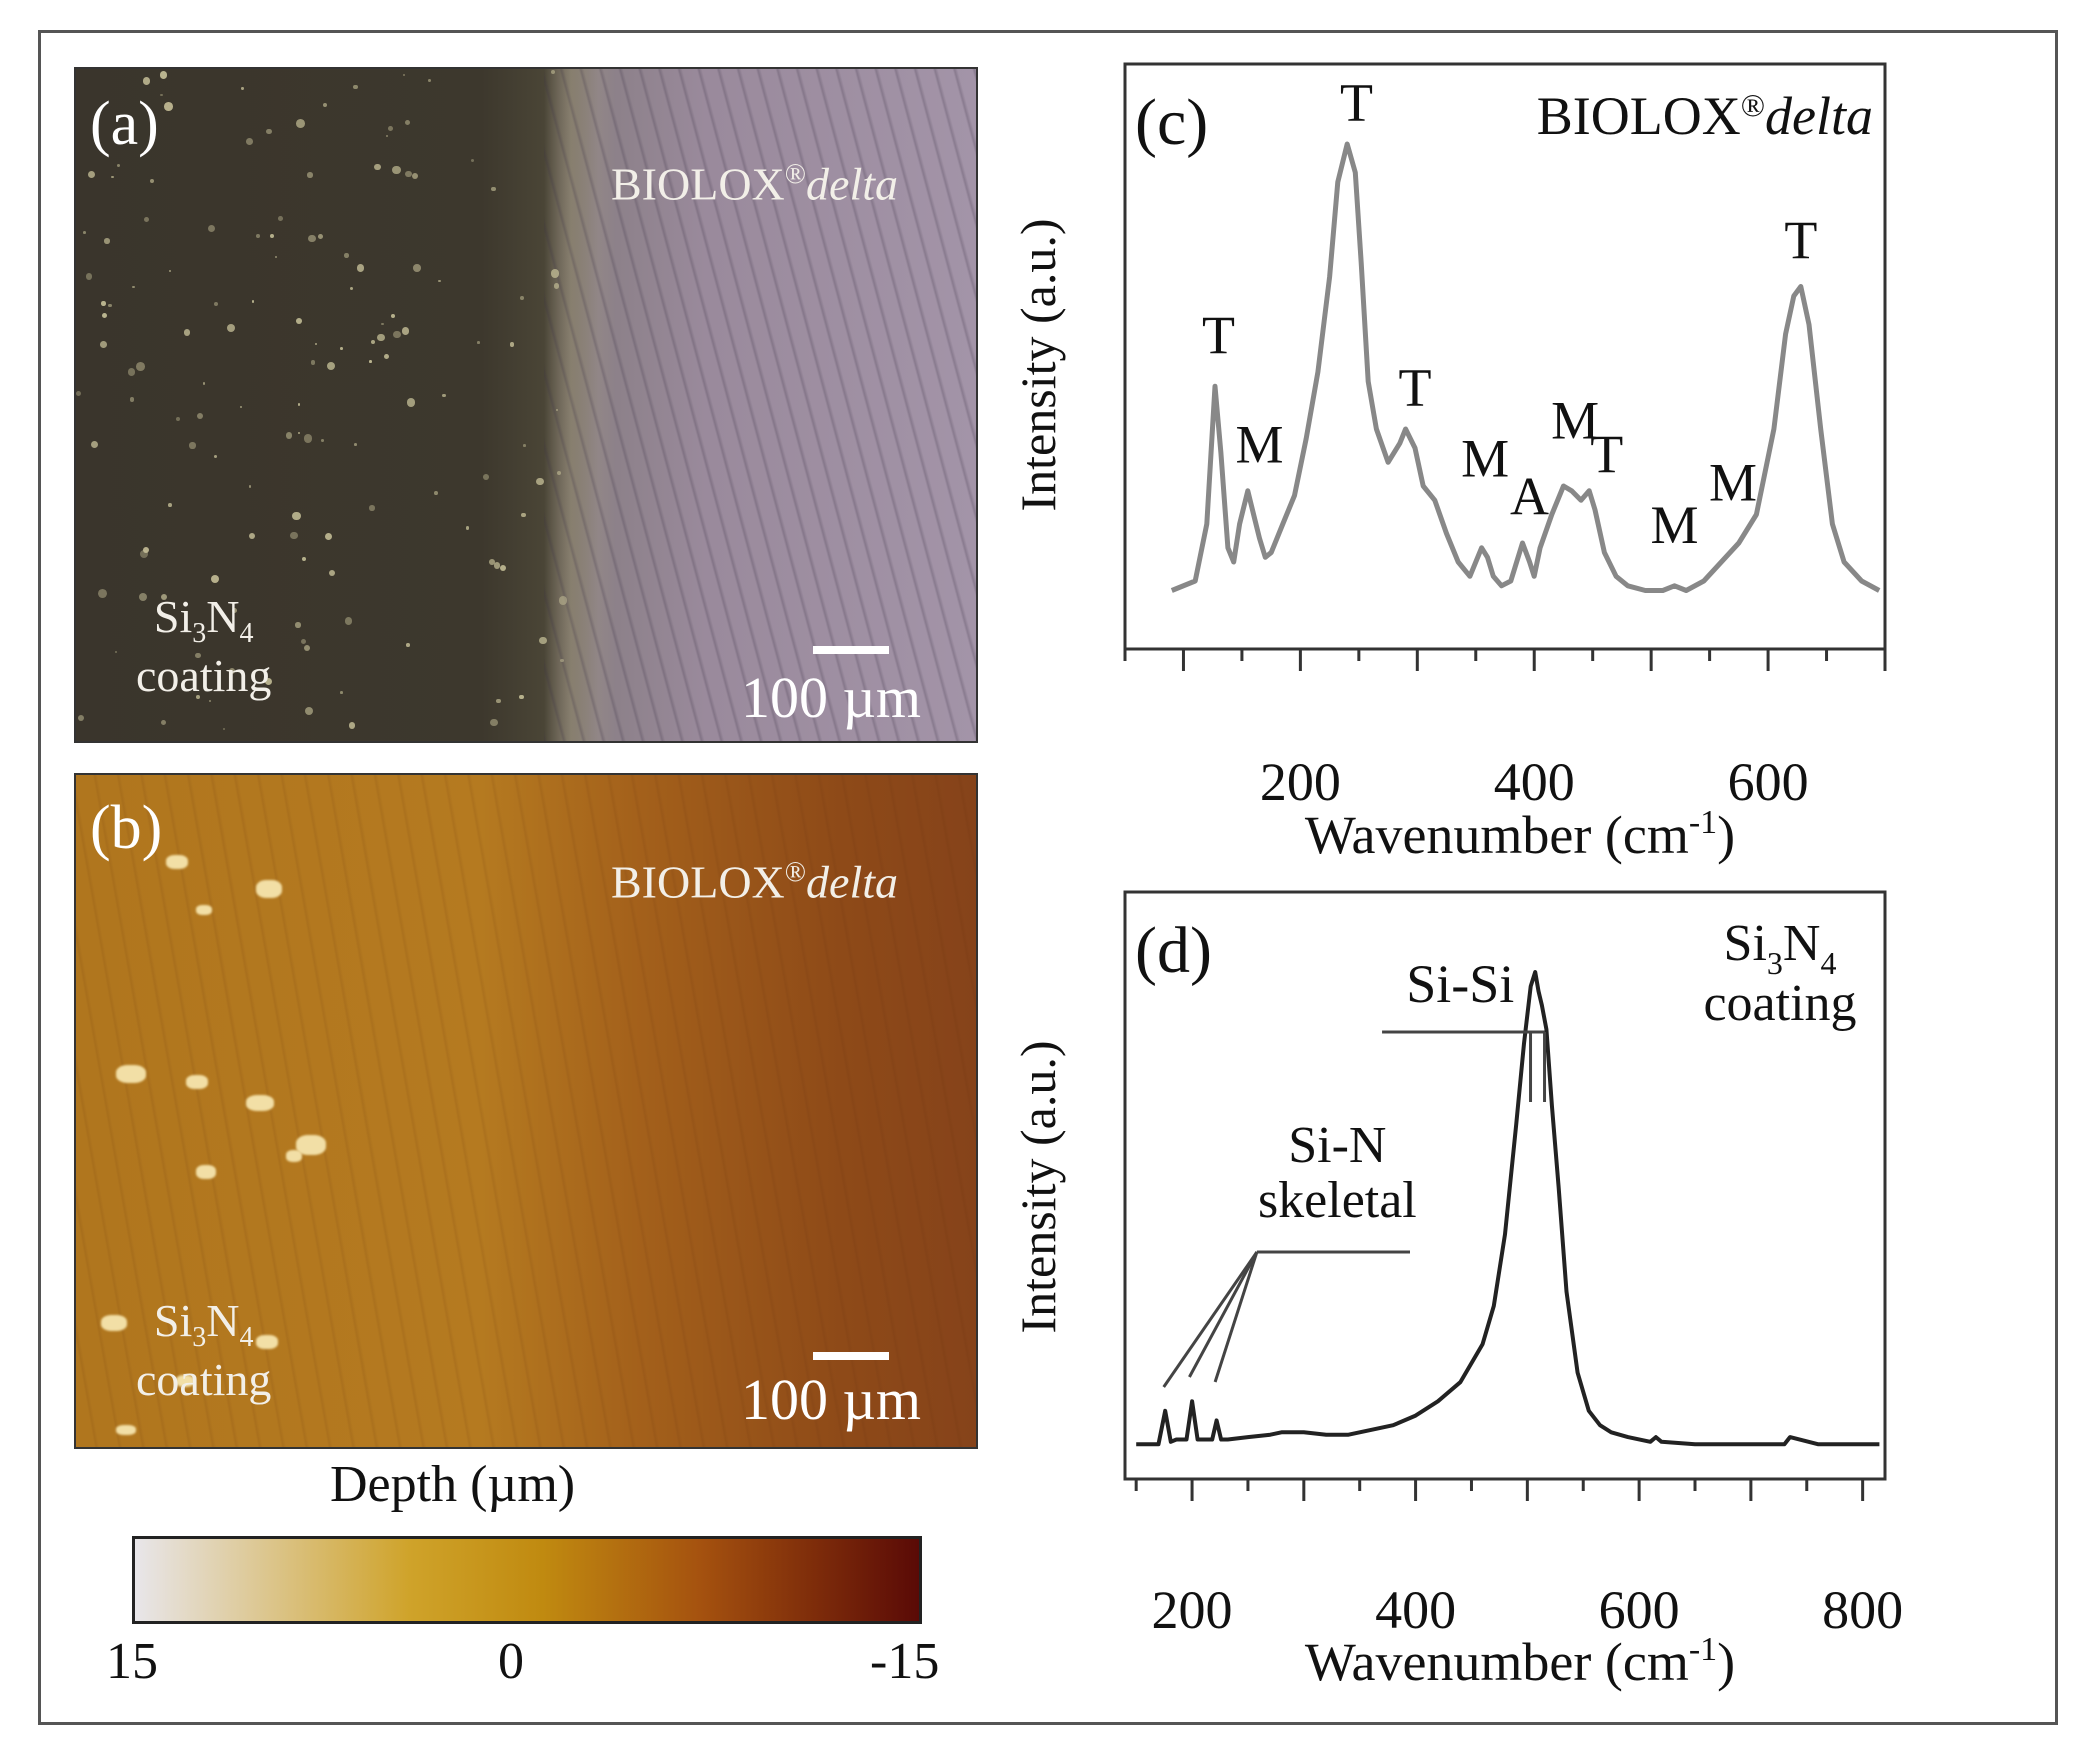 This screenshot has width=2098, height=1759. What do you see at coordinates (755, 184) in the screenshot?
I see `material-label-a: BIOLOX®delta` at bounding box center [755, 184].